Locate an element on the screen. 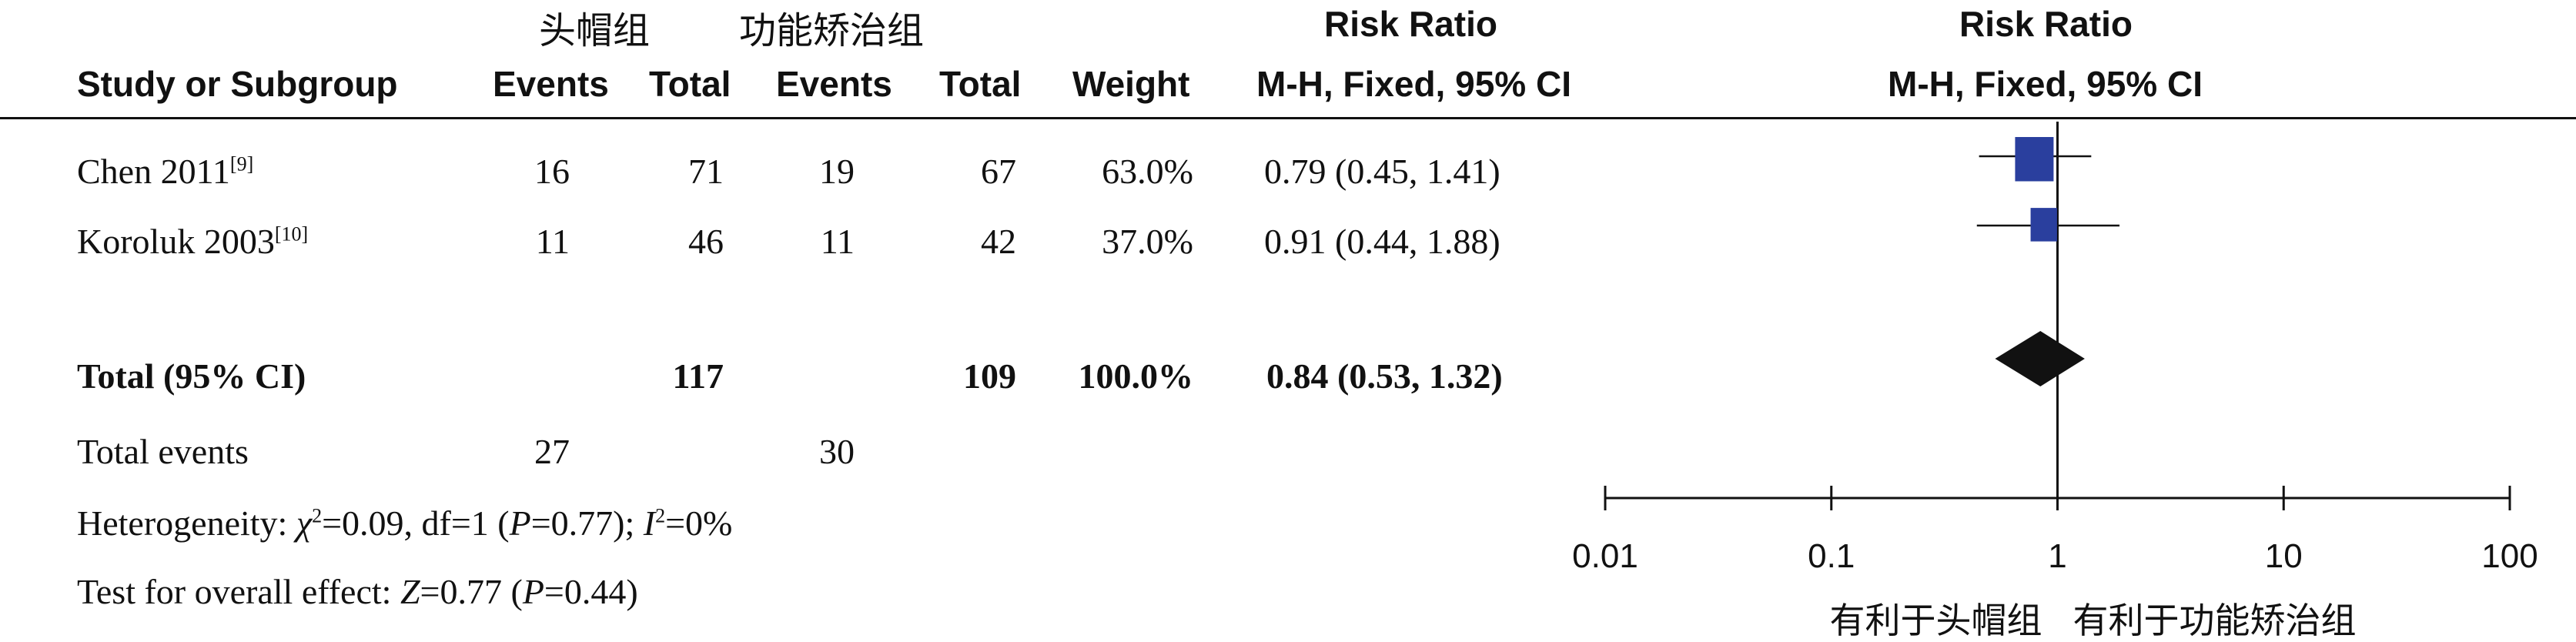 The height and width of the screenshot is (642, 2576). total2-cell: 42 is located at coordinates (998, 241).